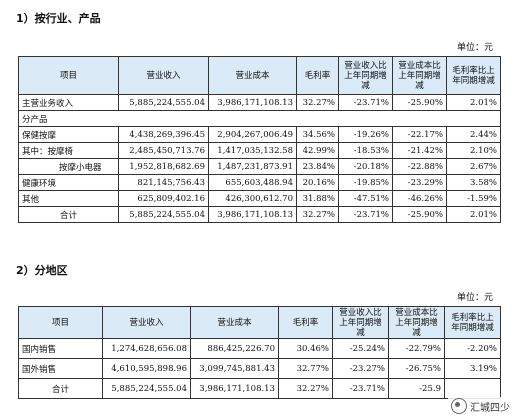 The width and height of the screenshot is (515, 417). What do you see at coordinates (68, 166) in the screenshot?
I see `row-name: 按摩小电器` at bounding box center [68, 166].